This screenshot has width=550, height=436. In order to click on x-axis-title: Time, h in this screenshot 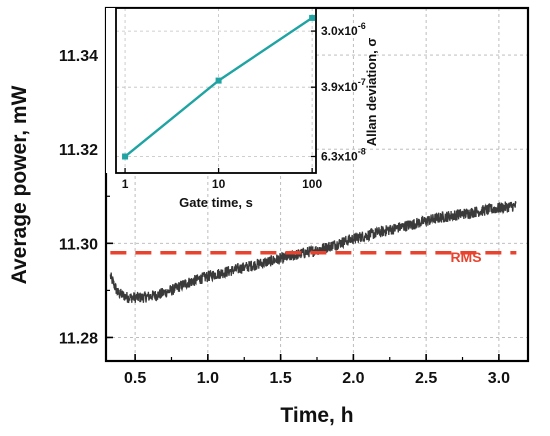, I will do `click(316, 415)`.